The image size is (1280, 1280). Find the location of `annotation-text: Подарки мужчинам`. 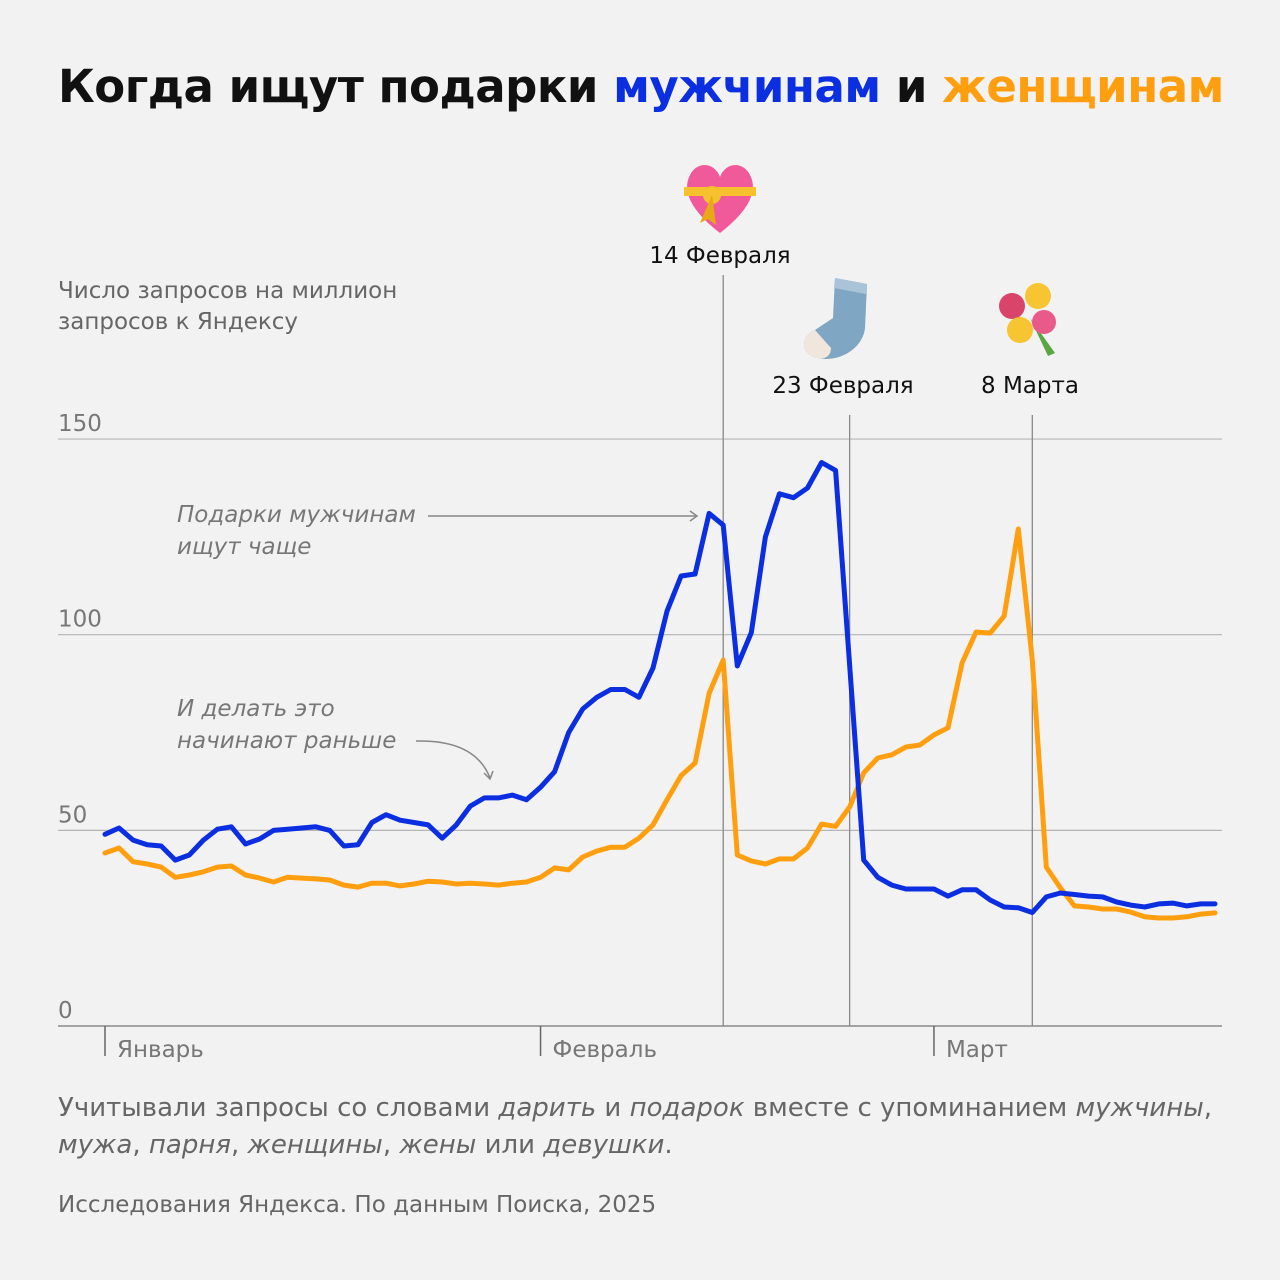

annotation-text: Подарки мужчинам is located at coordinates (296, 515).